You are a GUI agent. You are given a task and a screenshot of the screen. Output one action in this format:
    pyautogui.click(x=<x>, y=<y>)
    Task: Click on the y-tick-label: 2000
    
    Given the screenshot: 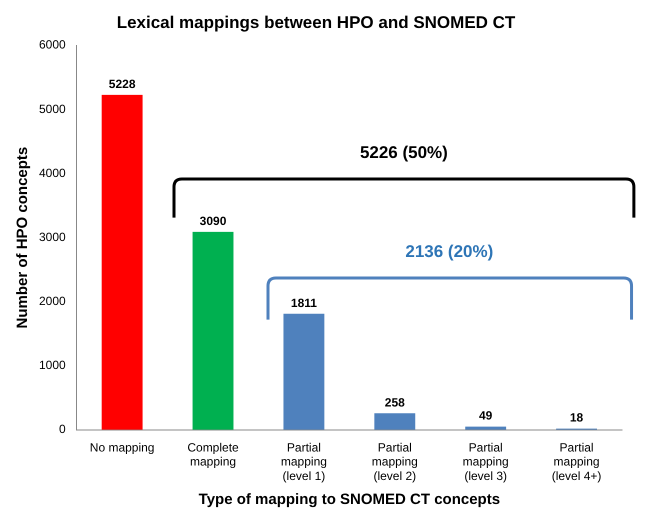 What is the action you would take?
    pyautogui.click(x=52, y=301)
    